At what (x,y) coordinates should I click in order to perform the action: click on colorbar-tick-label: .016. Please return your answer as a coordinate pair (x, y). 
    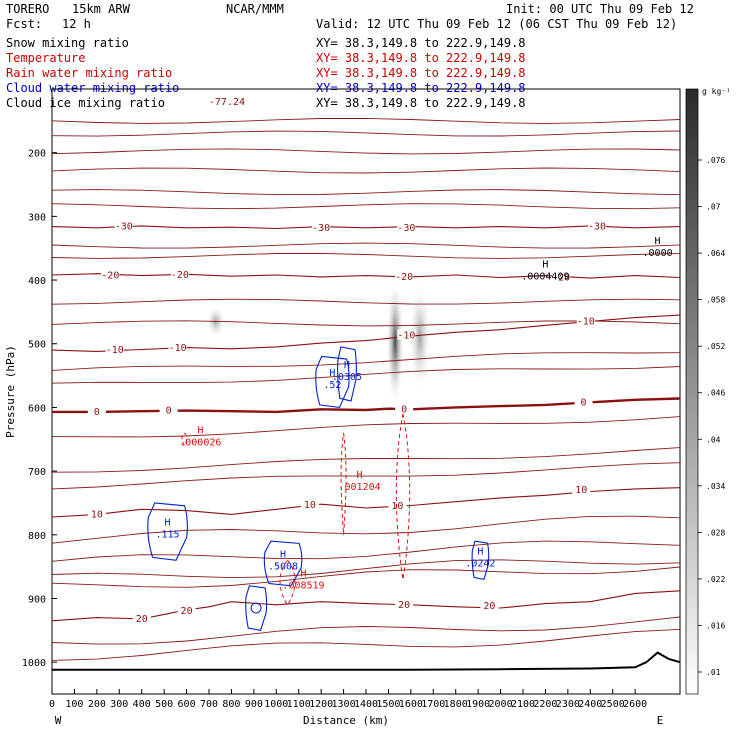
    Looking at the image, I should click on (715, 625).